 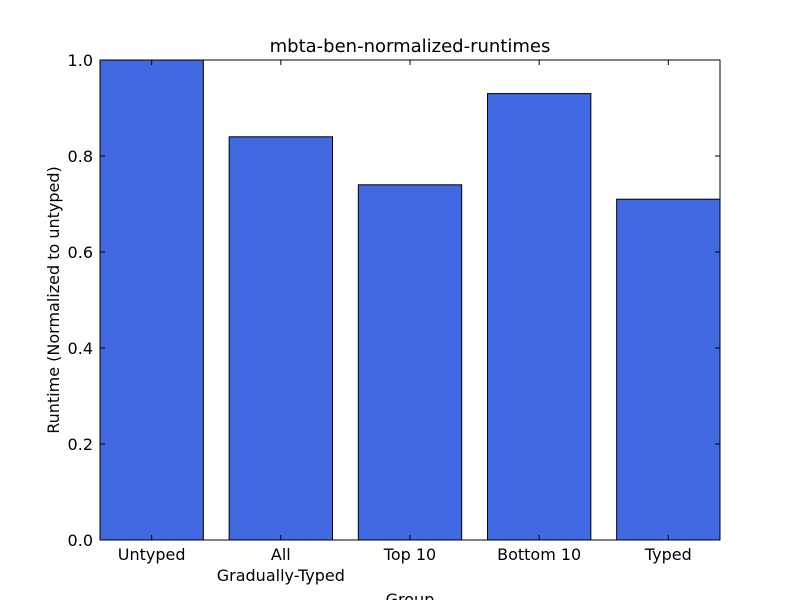 I want to click on chart-title: mbta-ben-normalized-runtimes, so click(x=410, y=46).